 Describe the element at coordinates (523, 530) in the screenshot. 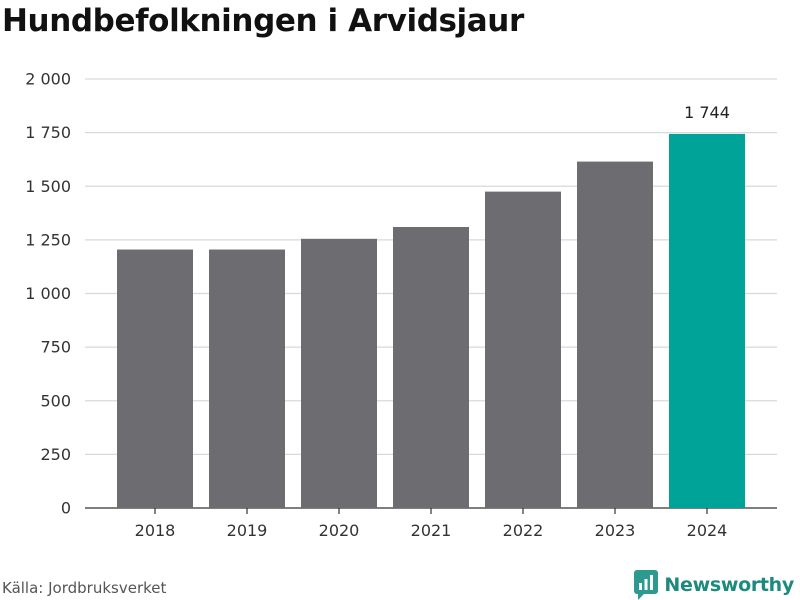

I see `x-tick-label: 2022` at that location.